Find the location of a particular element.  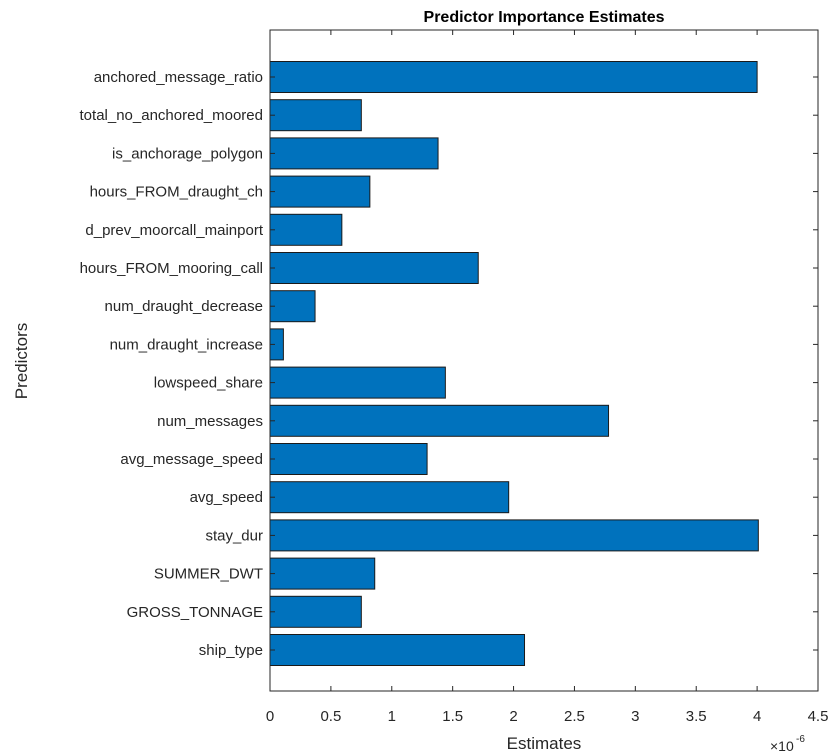

y-tick-label: SUMMER_DWT is located at coordinates (208, 574).